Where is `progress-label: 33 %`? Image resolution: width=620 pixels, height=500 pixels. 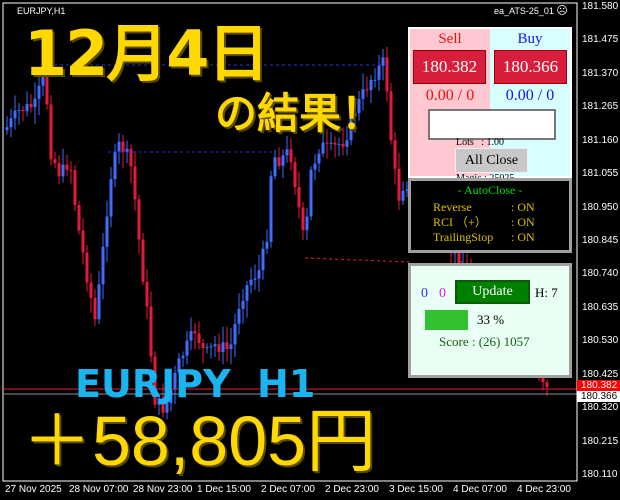
progress-label: 33 % is located at coordinates (491, 319).